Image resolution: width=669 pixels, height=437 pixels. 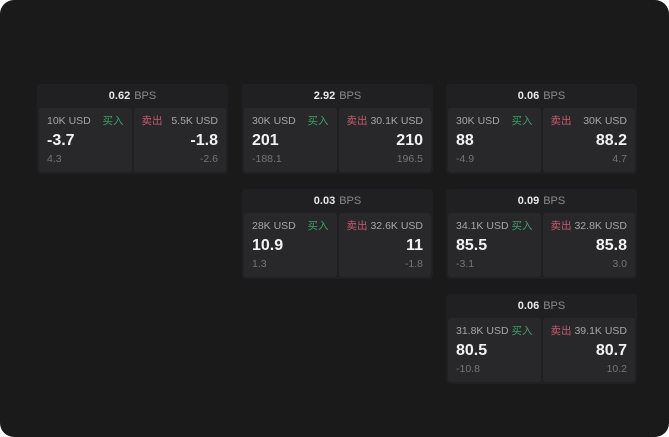 What do you see at coordinates (179, 140) in the screenshot?
I see `sell-panel: 卖出 5.5K USD -1.8 -2.6` at bounding box center [179, 140].